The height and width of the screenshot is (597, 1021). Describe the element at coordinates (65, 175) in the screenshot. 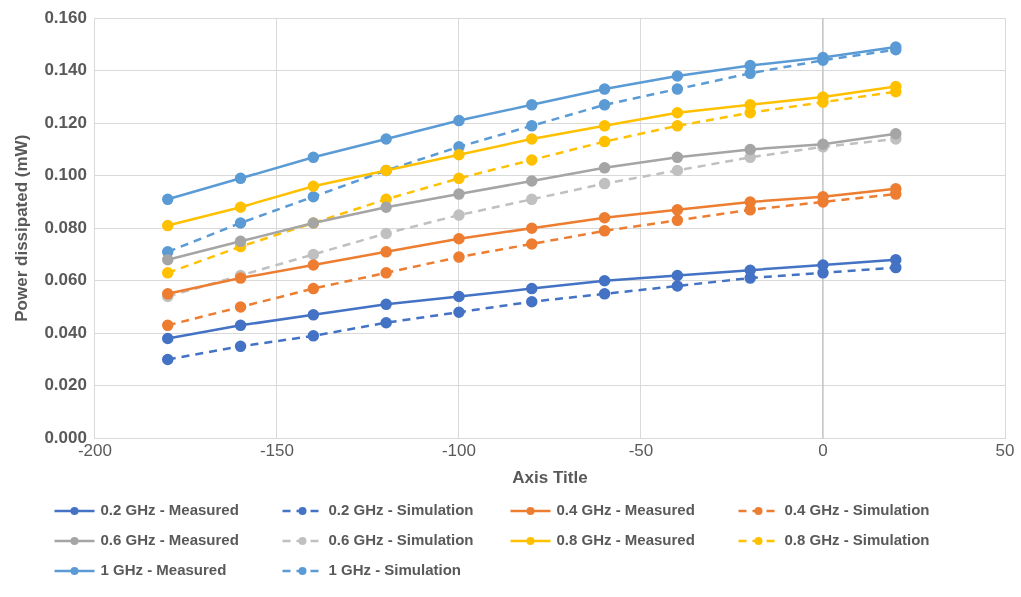

I see `y-tick-label: 0.100` at that location.